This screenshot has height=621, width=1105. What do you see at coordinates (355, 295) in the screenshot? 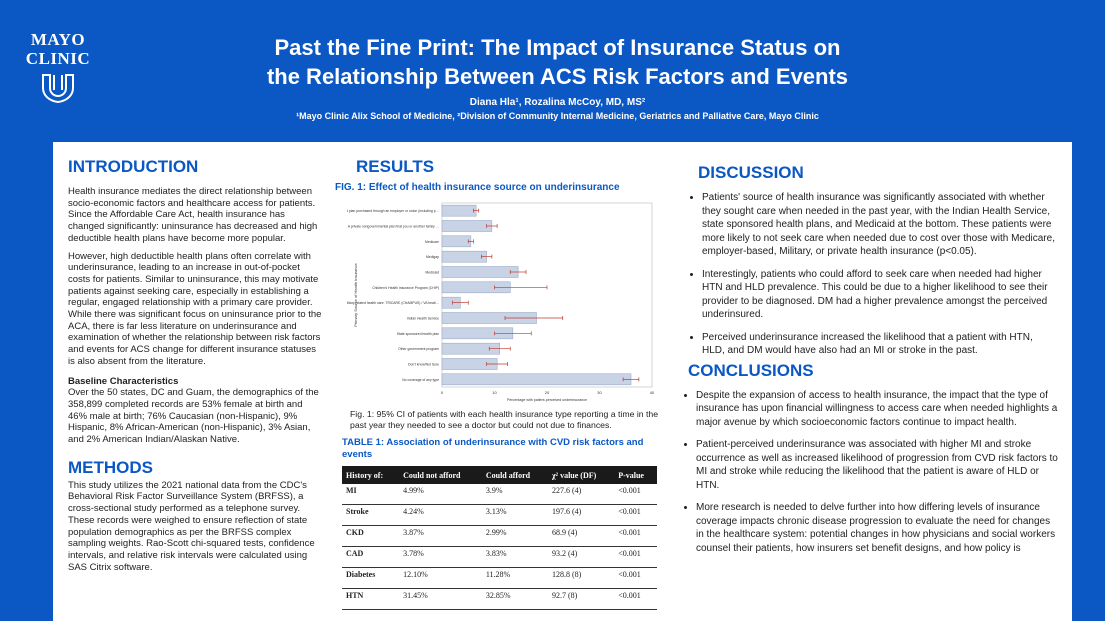
I see `y-axis-label: Primary Source of Health Insurance` at bounding box center [355, 295].